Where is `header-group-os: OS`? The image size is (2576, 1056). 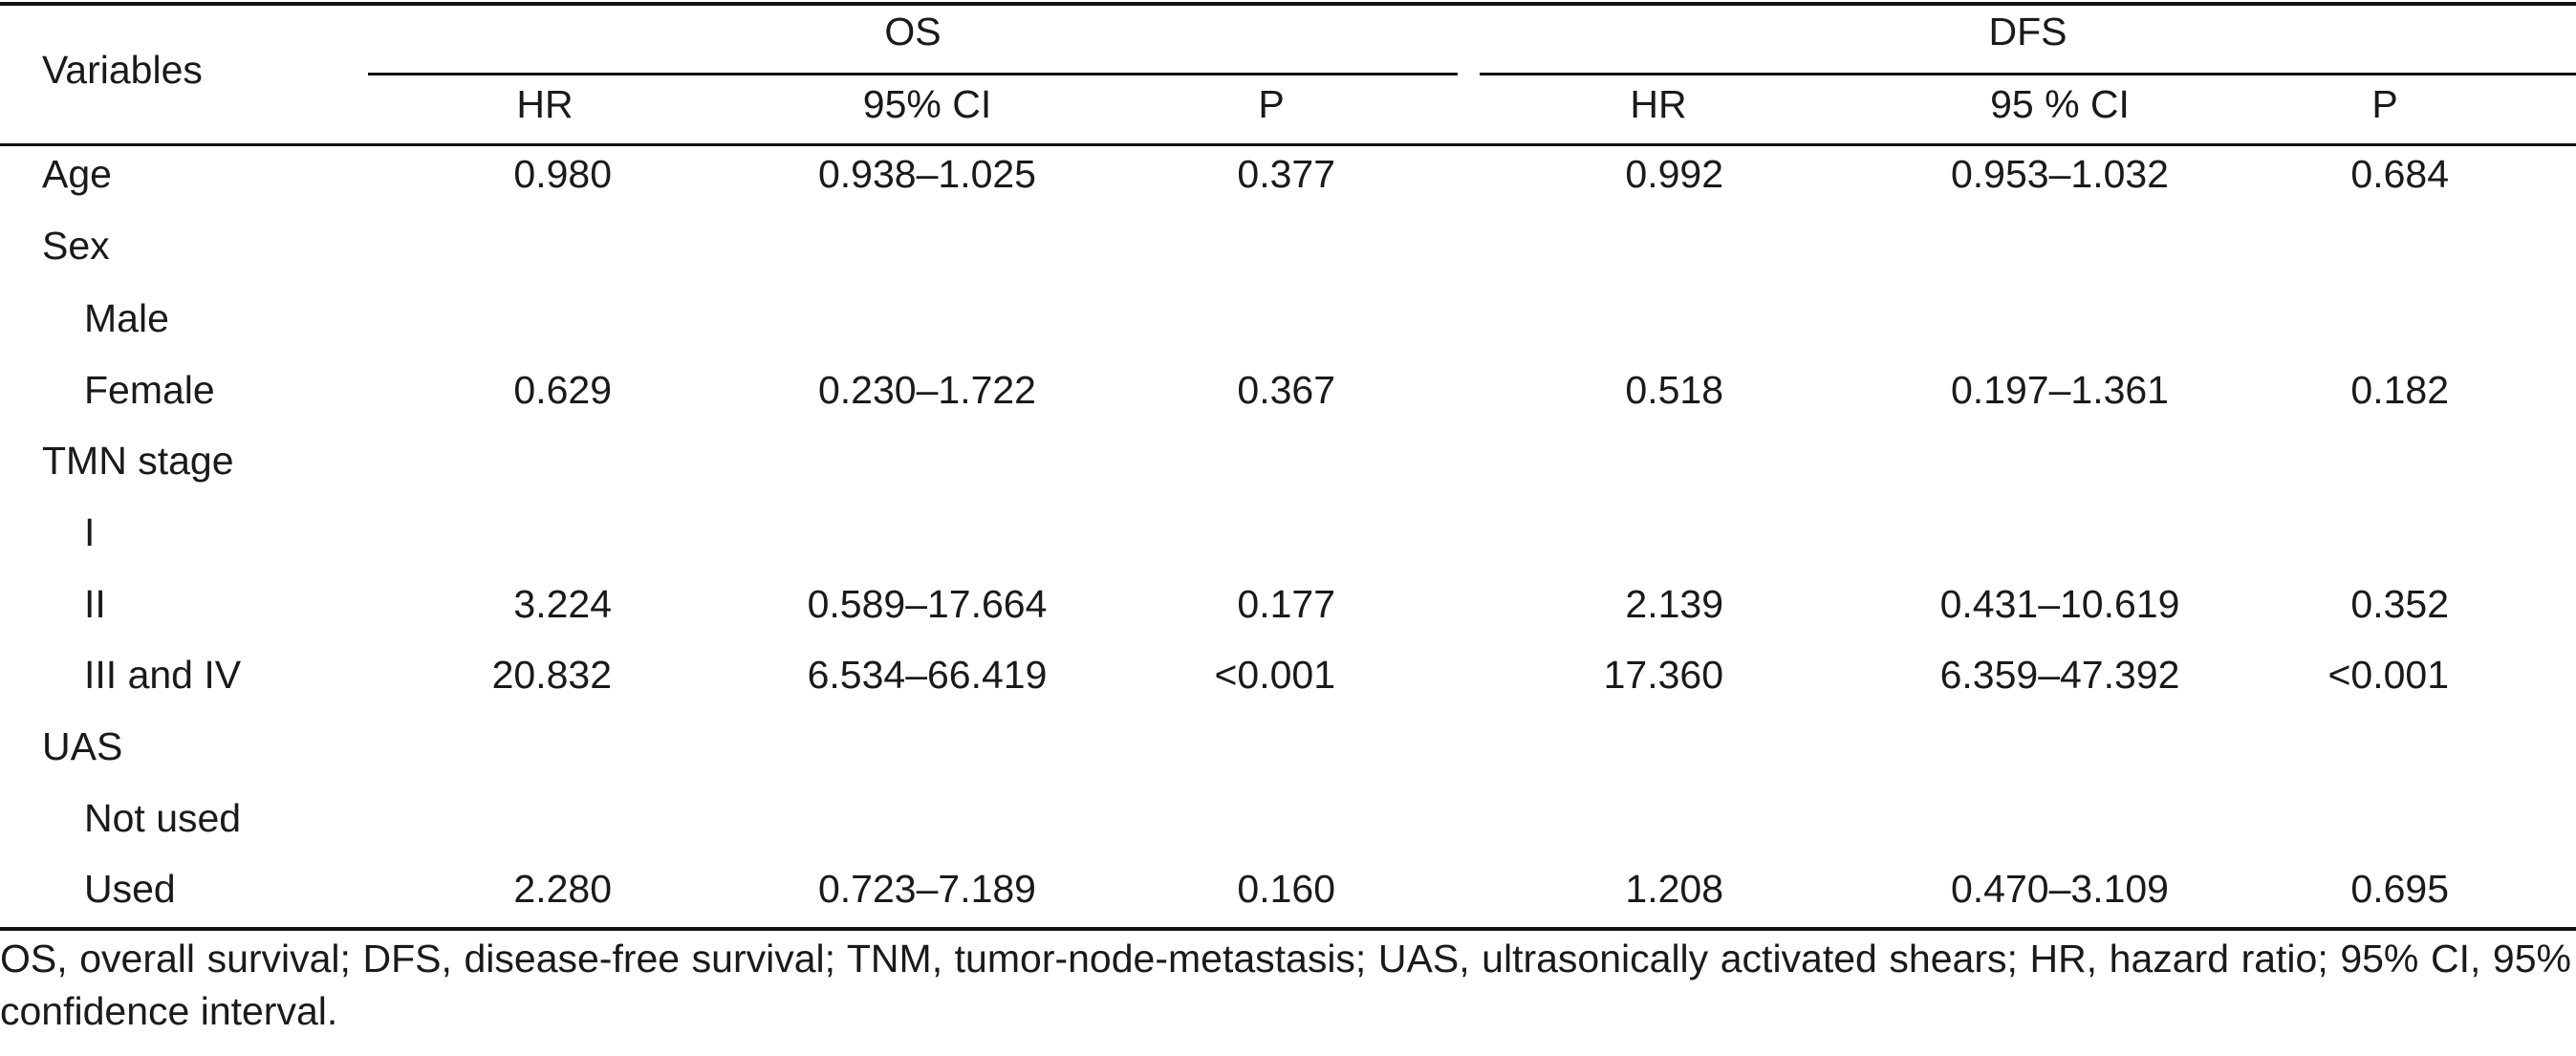 header-group-os: OS is located at coordinates (913, 32).